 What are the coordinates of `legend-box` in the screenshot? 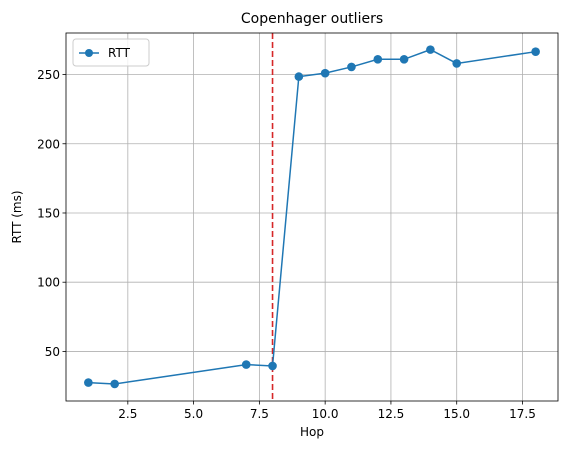 It's located at (111, 52).